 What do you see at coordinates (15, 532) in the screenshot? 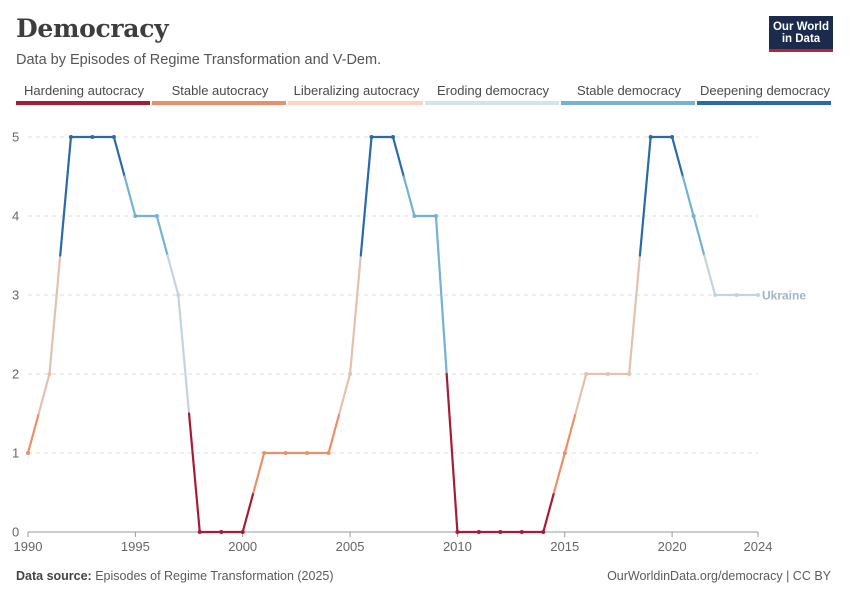
I see `y-tick-label: 0` at bounding box center [15, 532].